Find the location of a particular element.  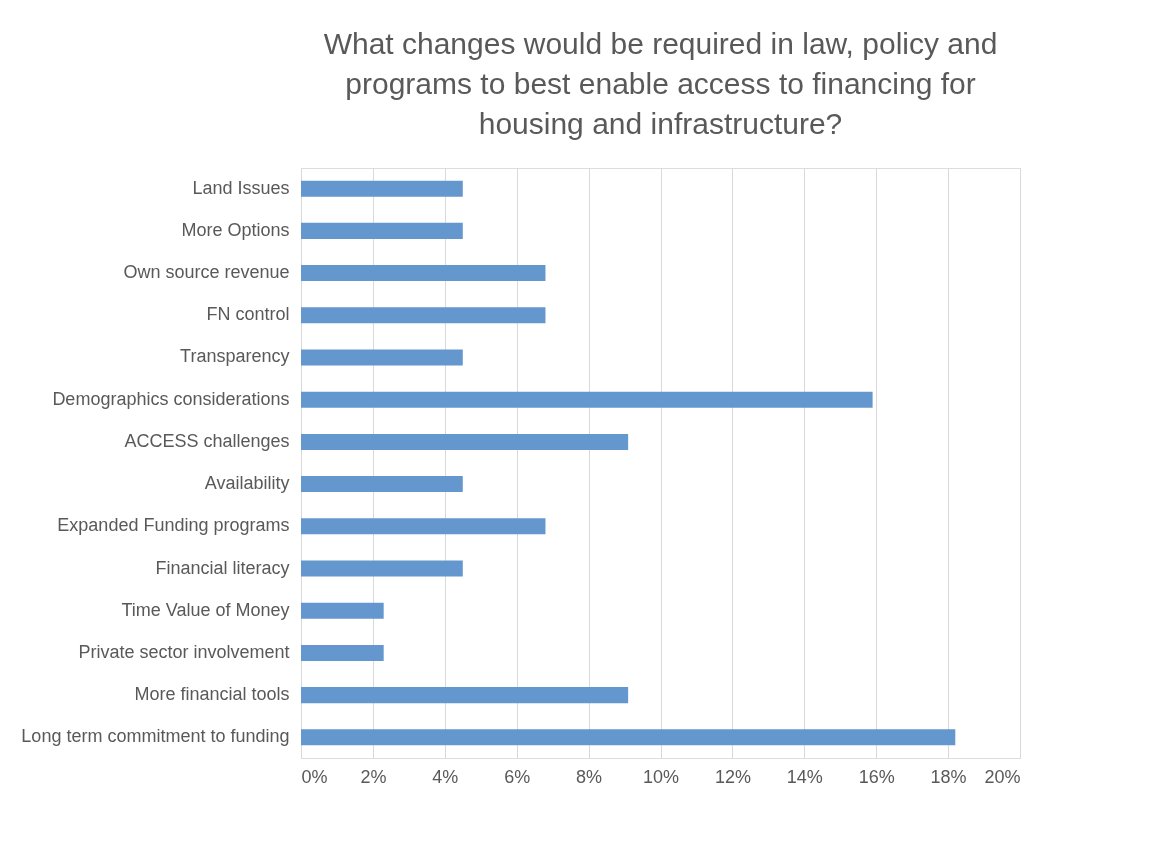

y-tick-label: Long term commitment to funding is located at coordinates (155, 736).